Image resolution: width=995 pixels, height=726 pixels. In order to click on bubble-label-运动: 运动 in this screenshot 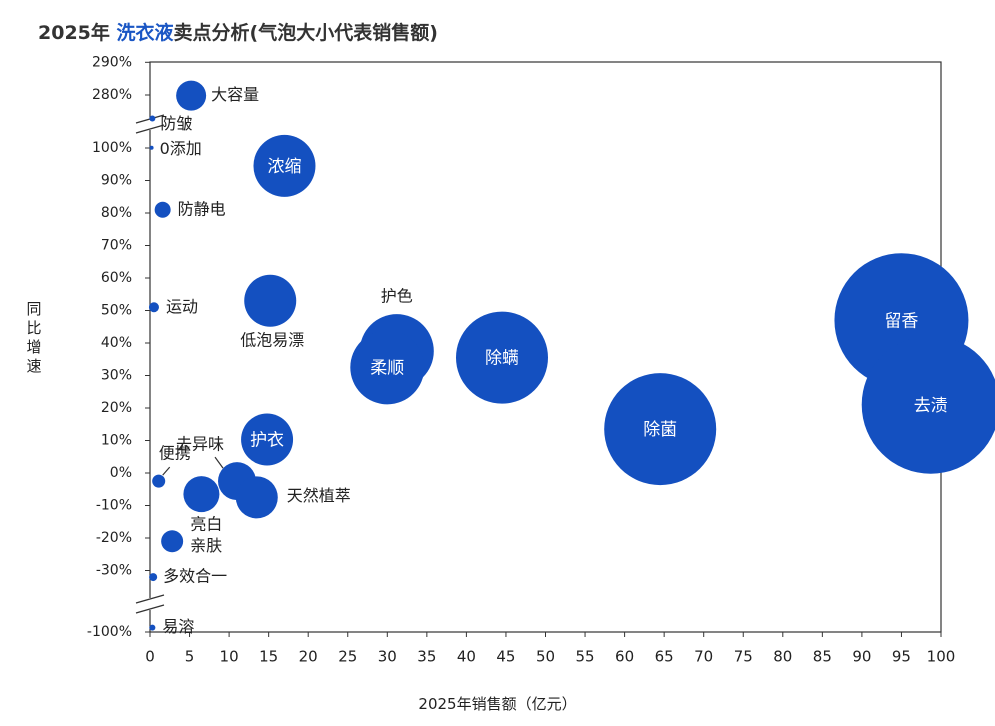, I will do `click(182, 306)`.